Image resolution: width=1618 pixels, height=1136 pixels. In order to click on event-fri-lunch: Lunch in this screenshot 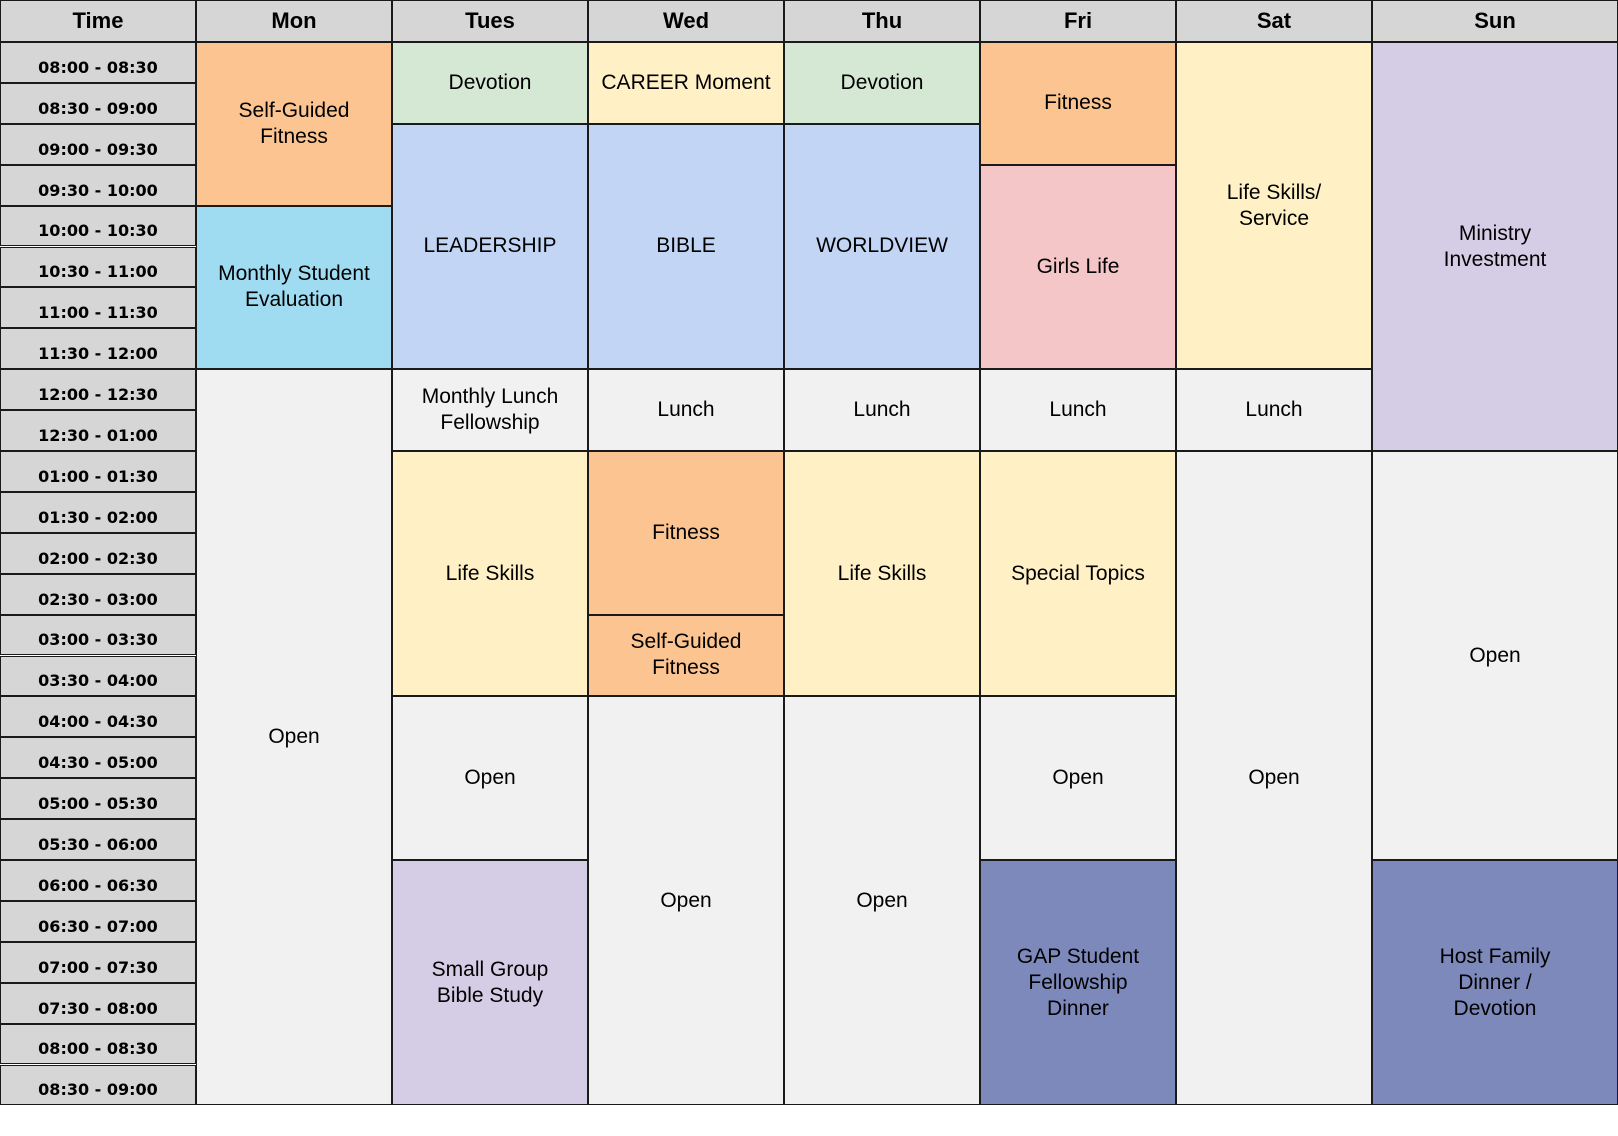, I will do `click(1078, 410)`.